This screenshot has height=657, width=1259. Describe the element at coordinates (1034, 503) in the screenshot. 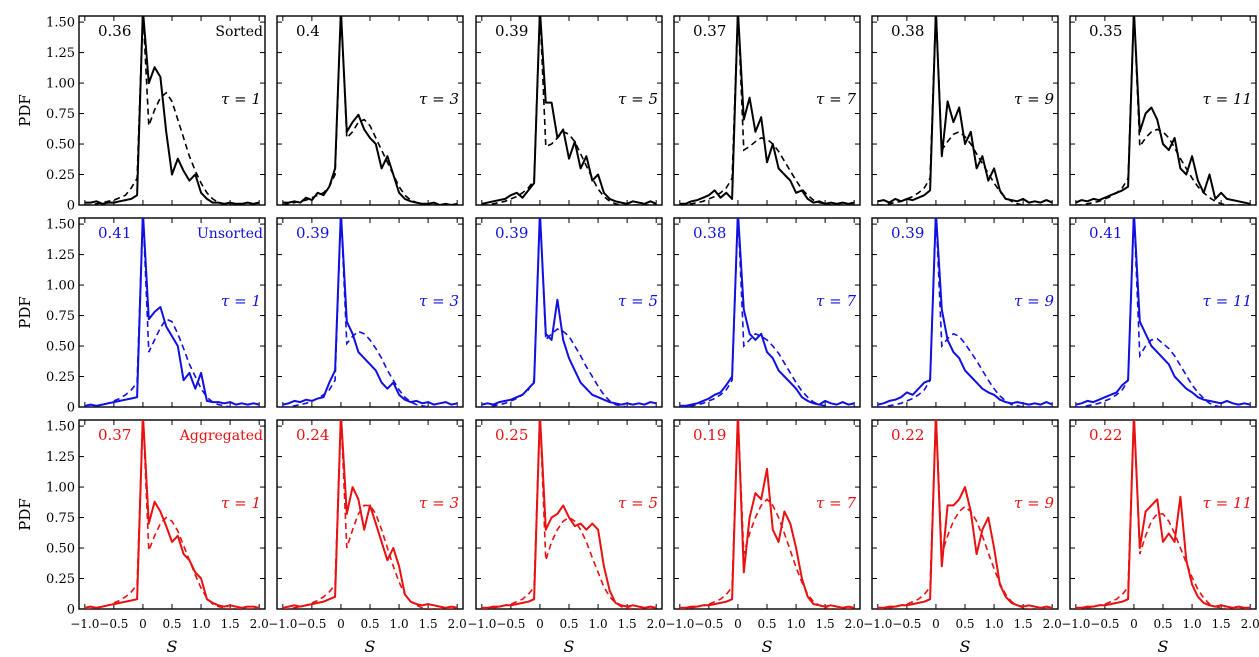

I see `tau-label: τ = 9` at that location.